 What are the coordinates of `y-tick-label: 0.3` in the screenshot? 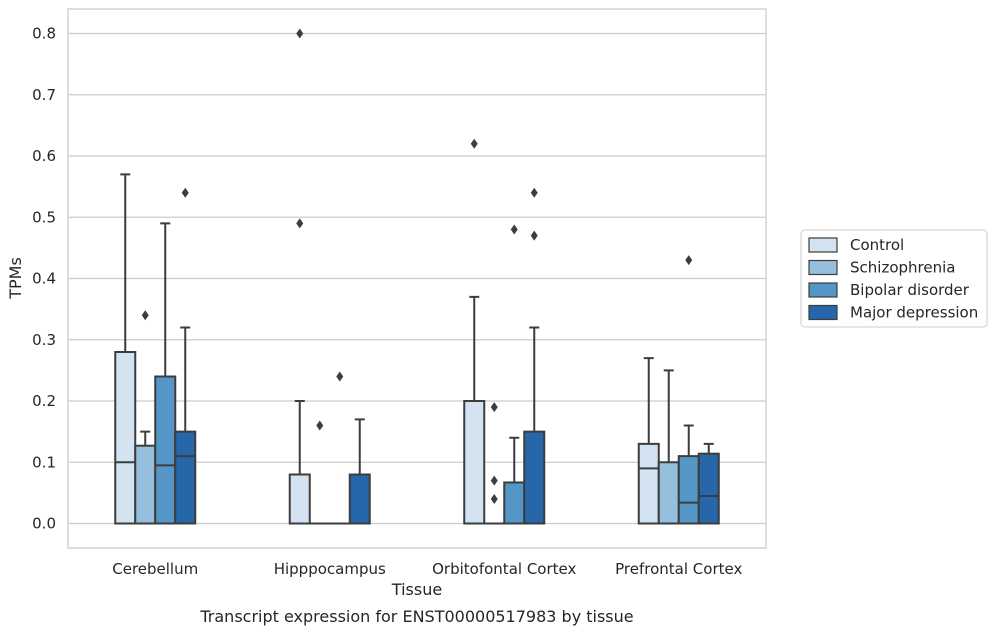 It's located at (44, 340).